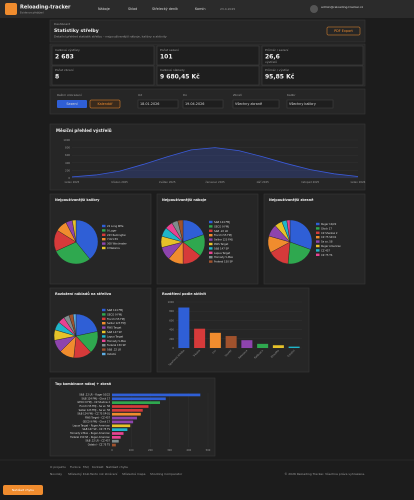  I want to click on select-value: Všechny kalibry, so click(302, 104).